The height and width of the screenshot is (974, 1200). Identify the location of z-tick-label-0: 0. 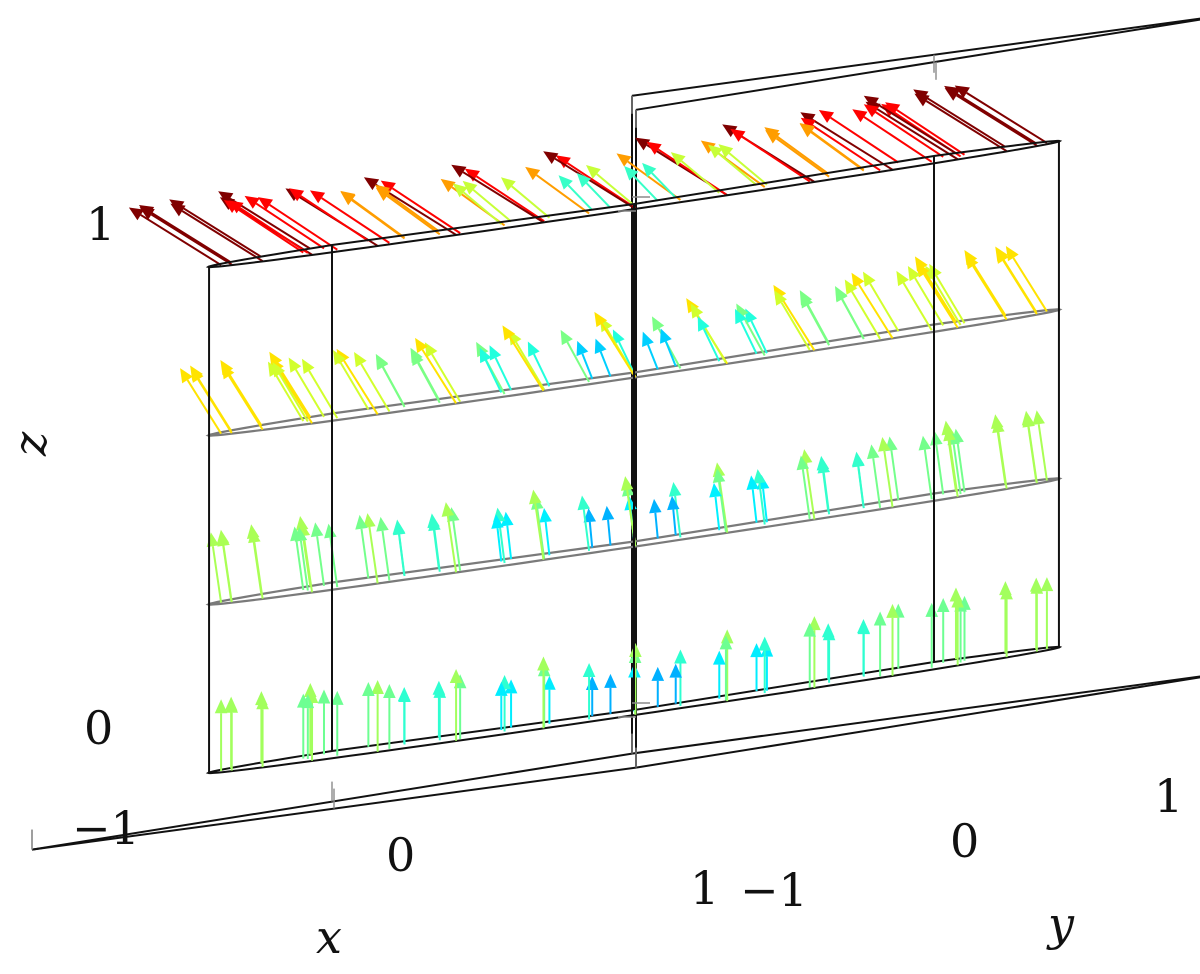
(98, 728).